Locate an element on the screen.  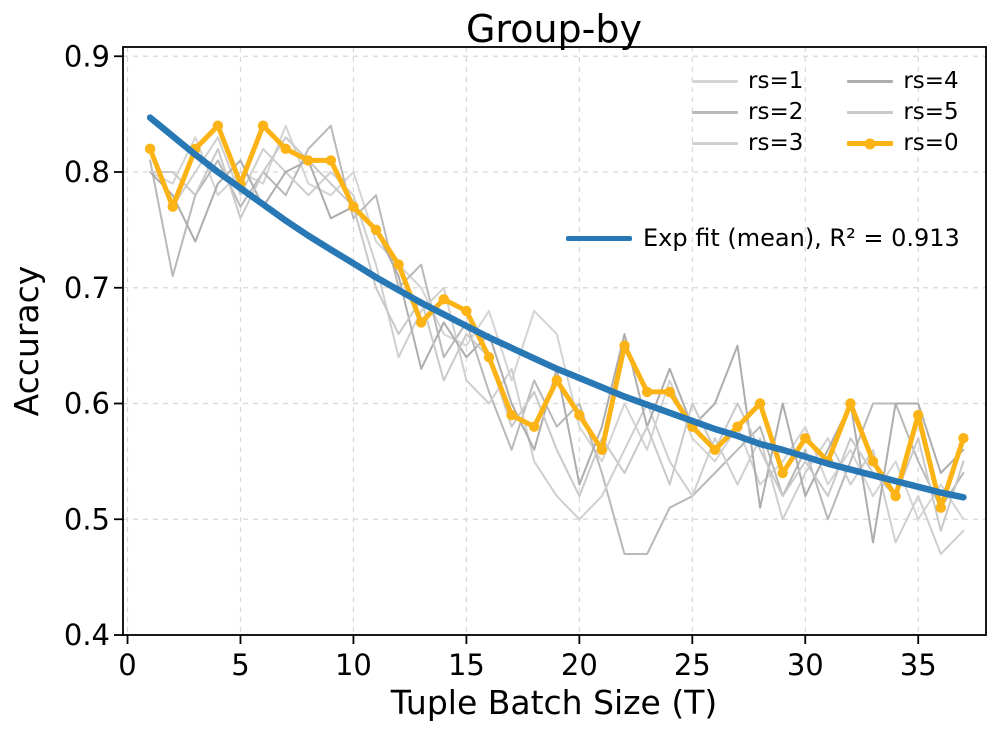
legend-item-rs=2: rs=2 is located at coordinates (747, 112).